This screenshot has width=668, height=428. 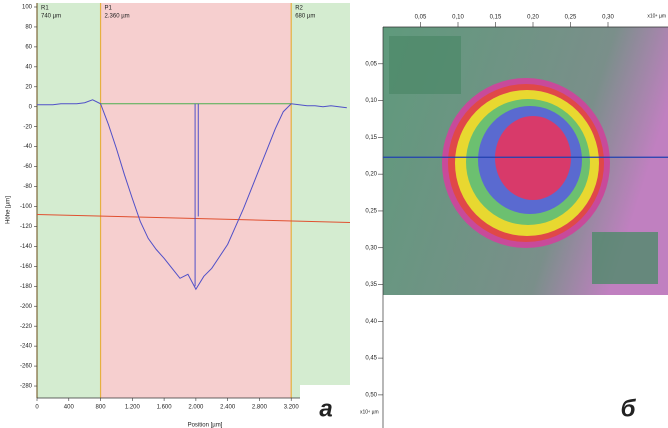 I want to click on region-width: 680 µm, so click(x=305, y=17).